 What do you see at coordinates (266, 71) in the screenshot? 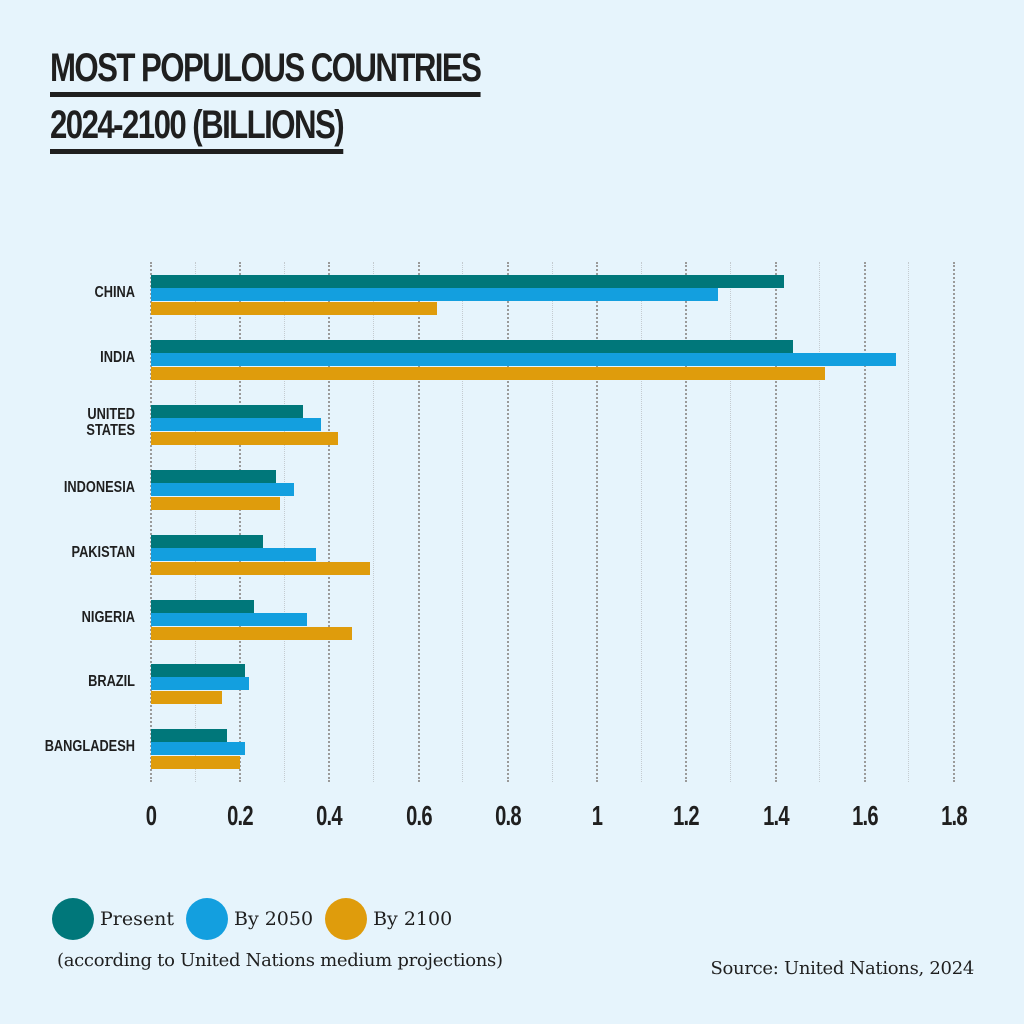
I see `title-line-1: MOST POPULOUS COUNTRIES` at bounding box center [266, 71].